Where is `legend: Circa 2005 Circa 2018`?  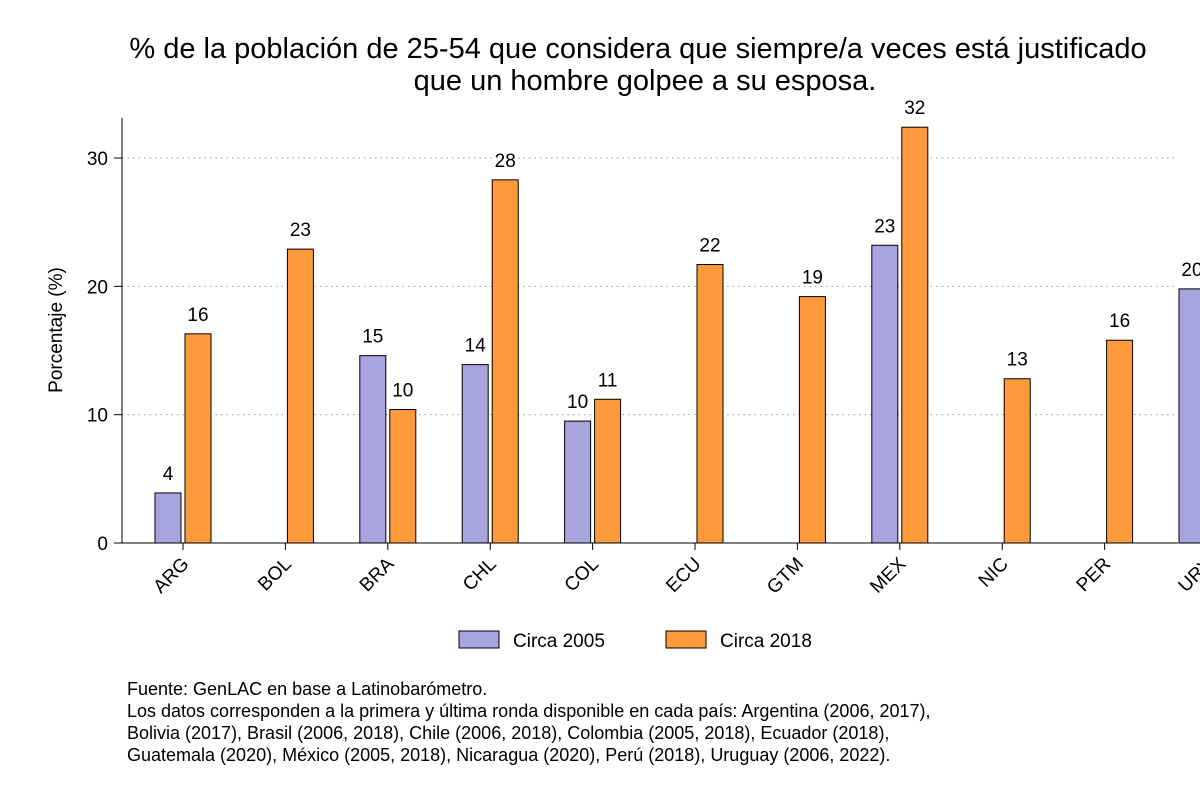
legend: Circa 2005 Circa 2018 is located at coordinates (635, 641).